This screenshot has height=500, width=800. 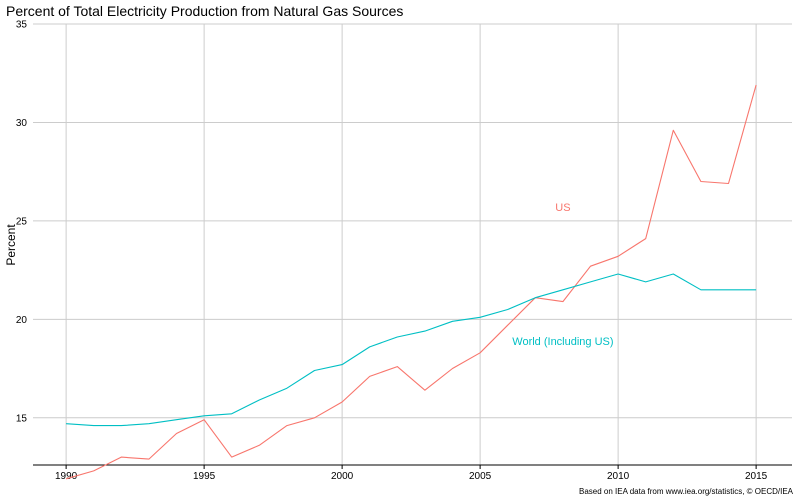 I want to click on x-tick-label: 1990, so click(x=66, y=476).